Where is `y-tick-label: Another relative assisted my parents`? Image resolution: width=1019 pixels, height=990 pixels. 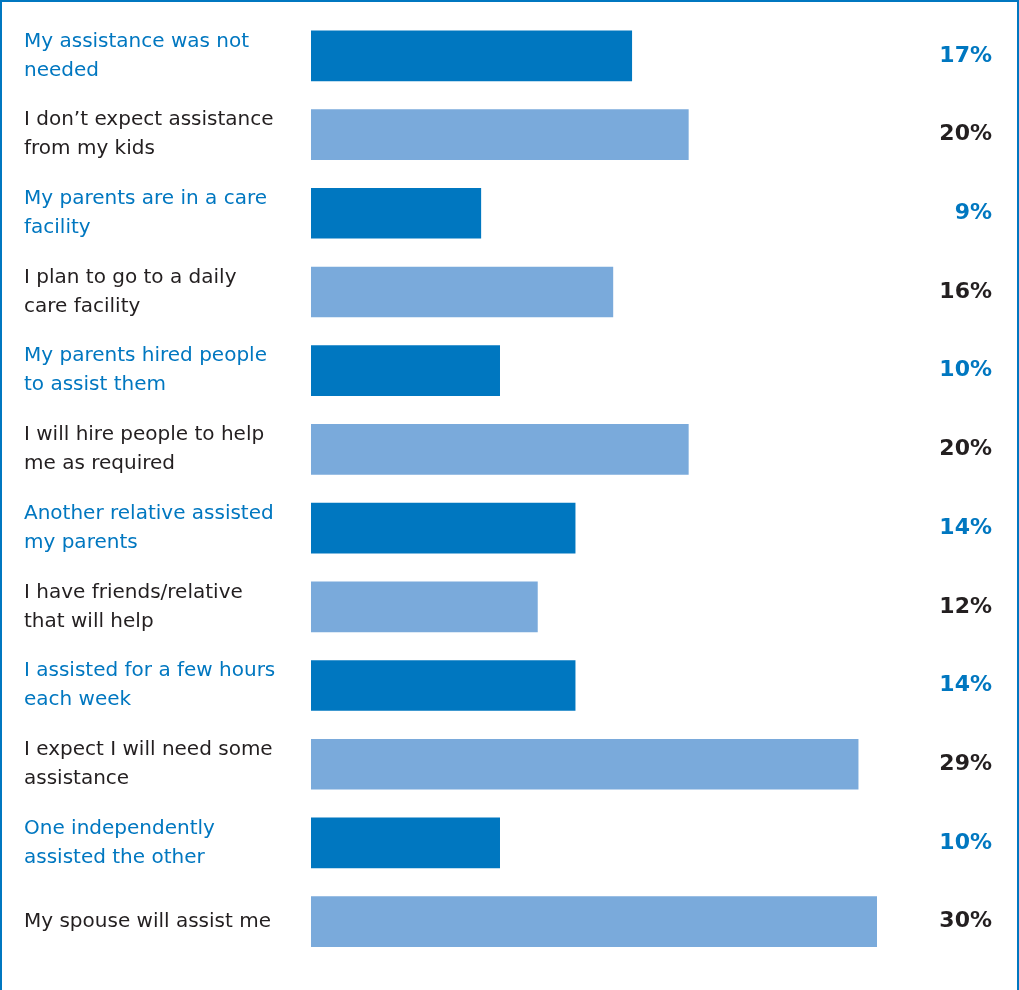 y-tick-label: Another relative assisted my parents is located at coordinates (149, 526).